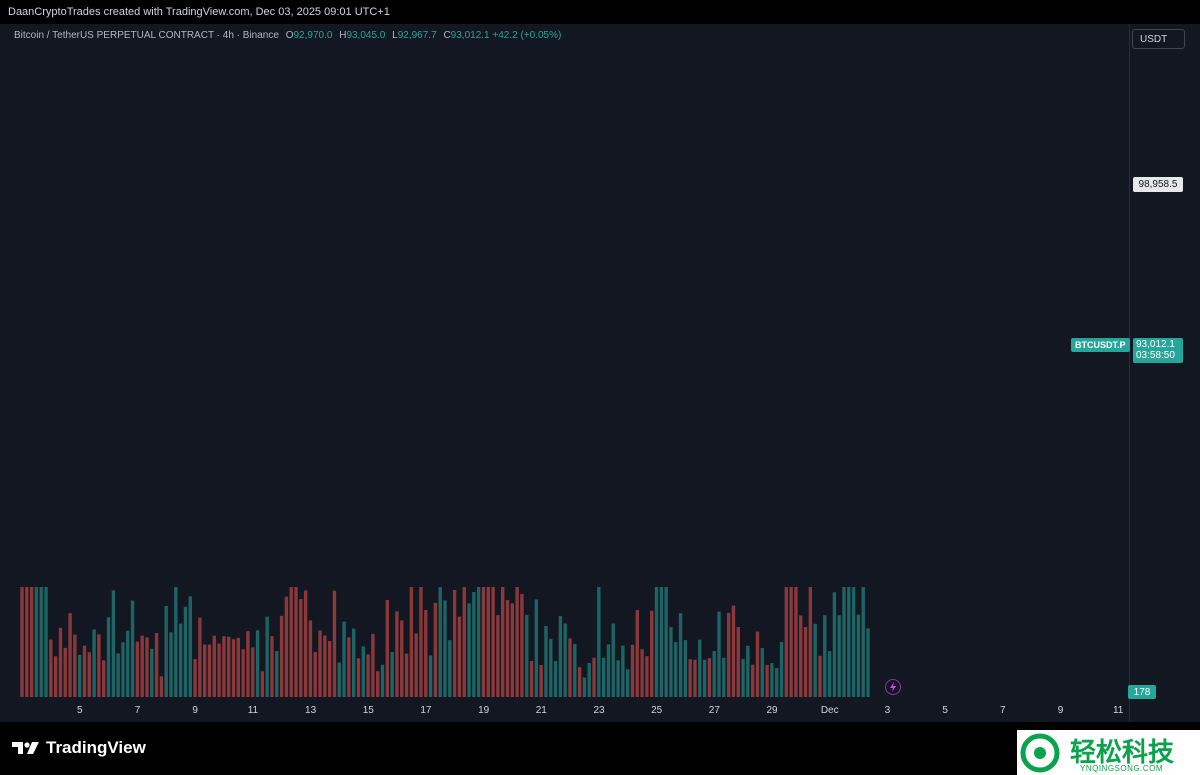 Image resolution: width=1200 pixels, height=775 pixels. What do you see at coordinates (1060, 710) in the screenshot?
I see `x-tick-label: 9` at bounding box center [1060, 710].